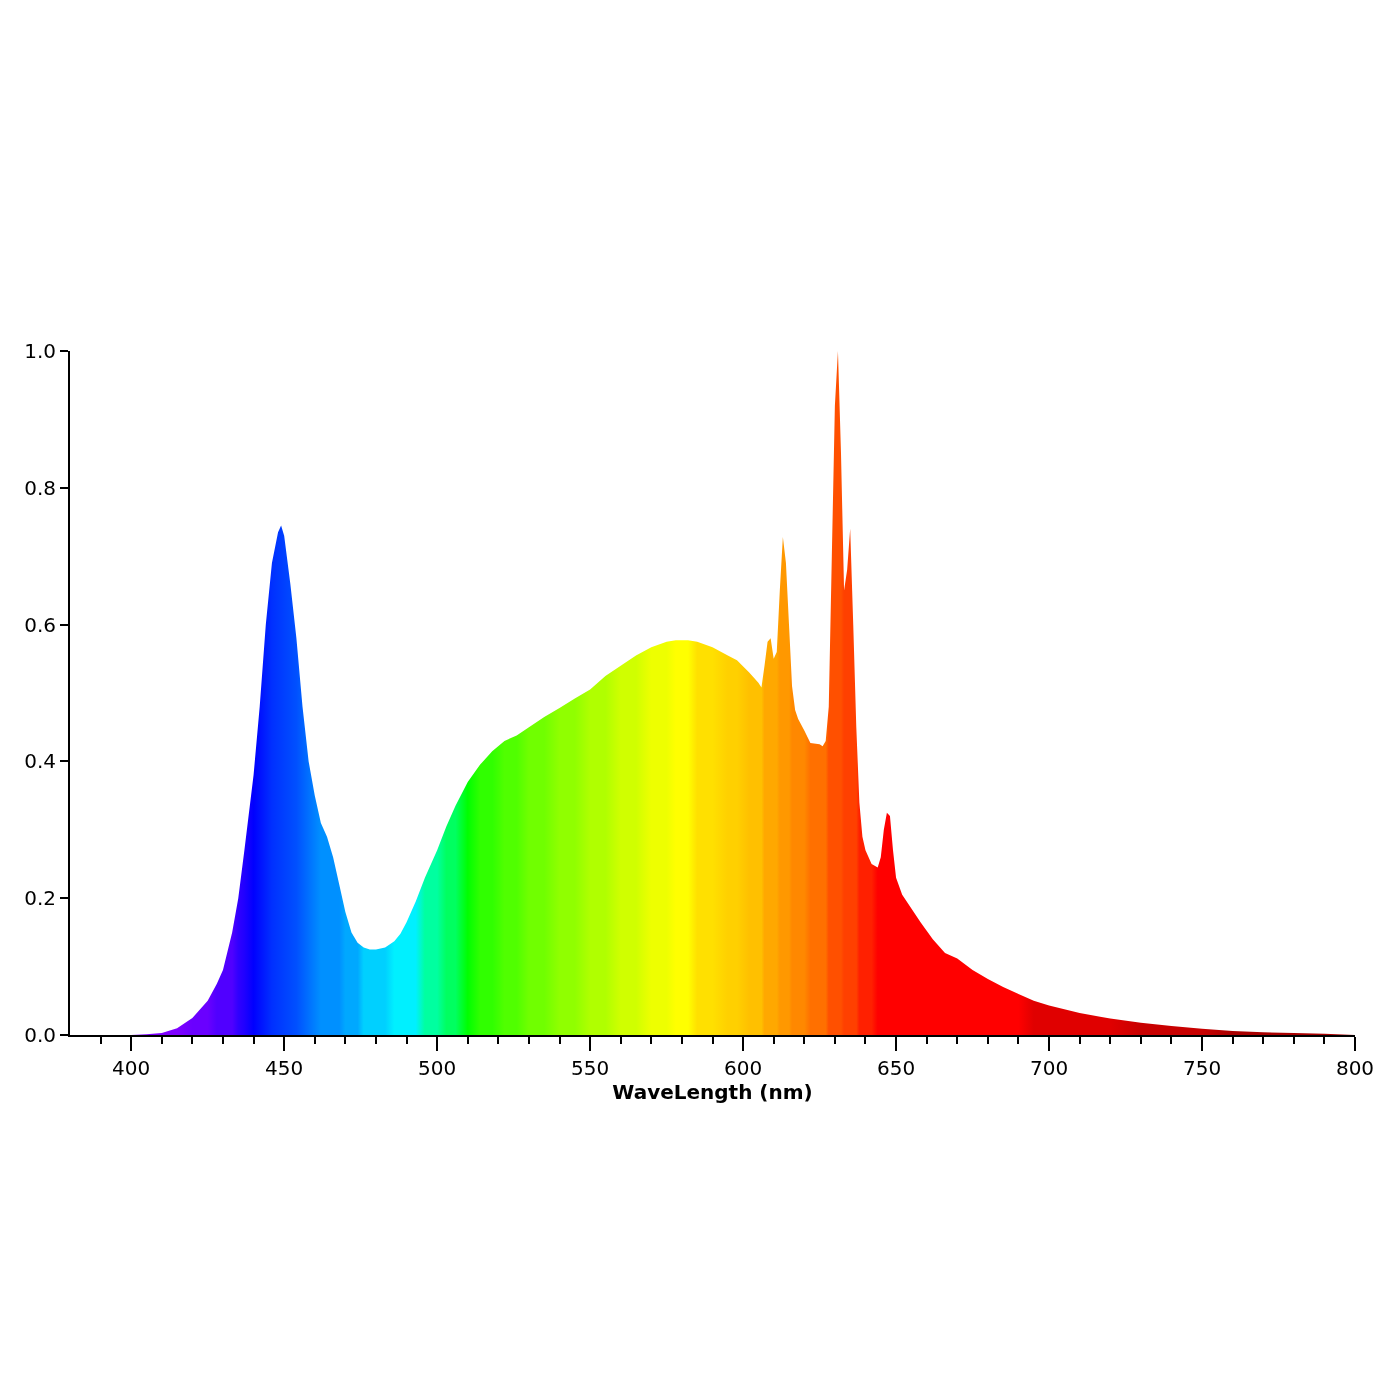 The width and height of the screenshot is (1395, 1395). What do you see at coordinates (284, 1068) in the screenshot?
I see `x-tick-label: 450` at bounding box center [284, 1068].